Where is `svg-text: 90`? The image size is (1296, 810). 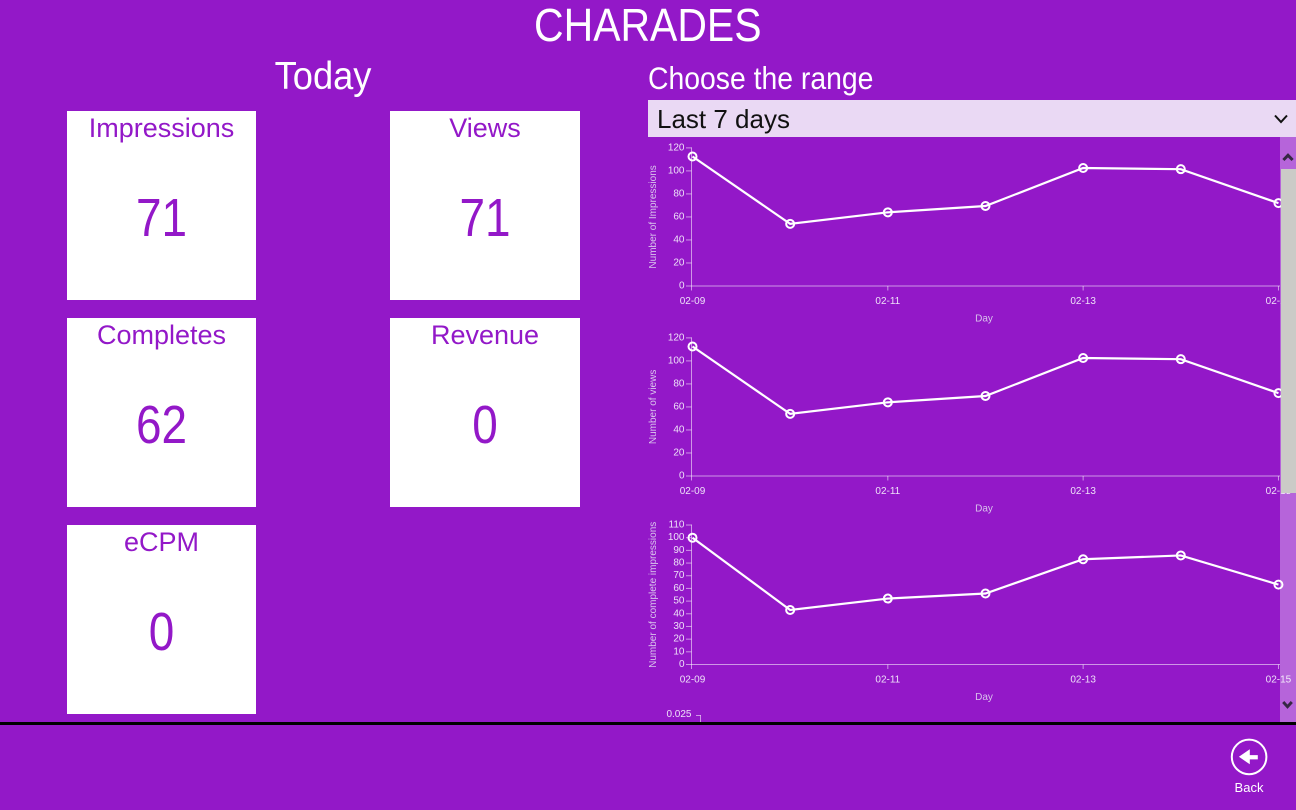 svg-text: 90 is located at coordinates (679, 550).